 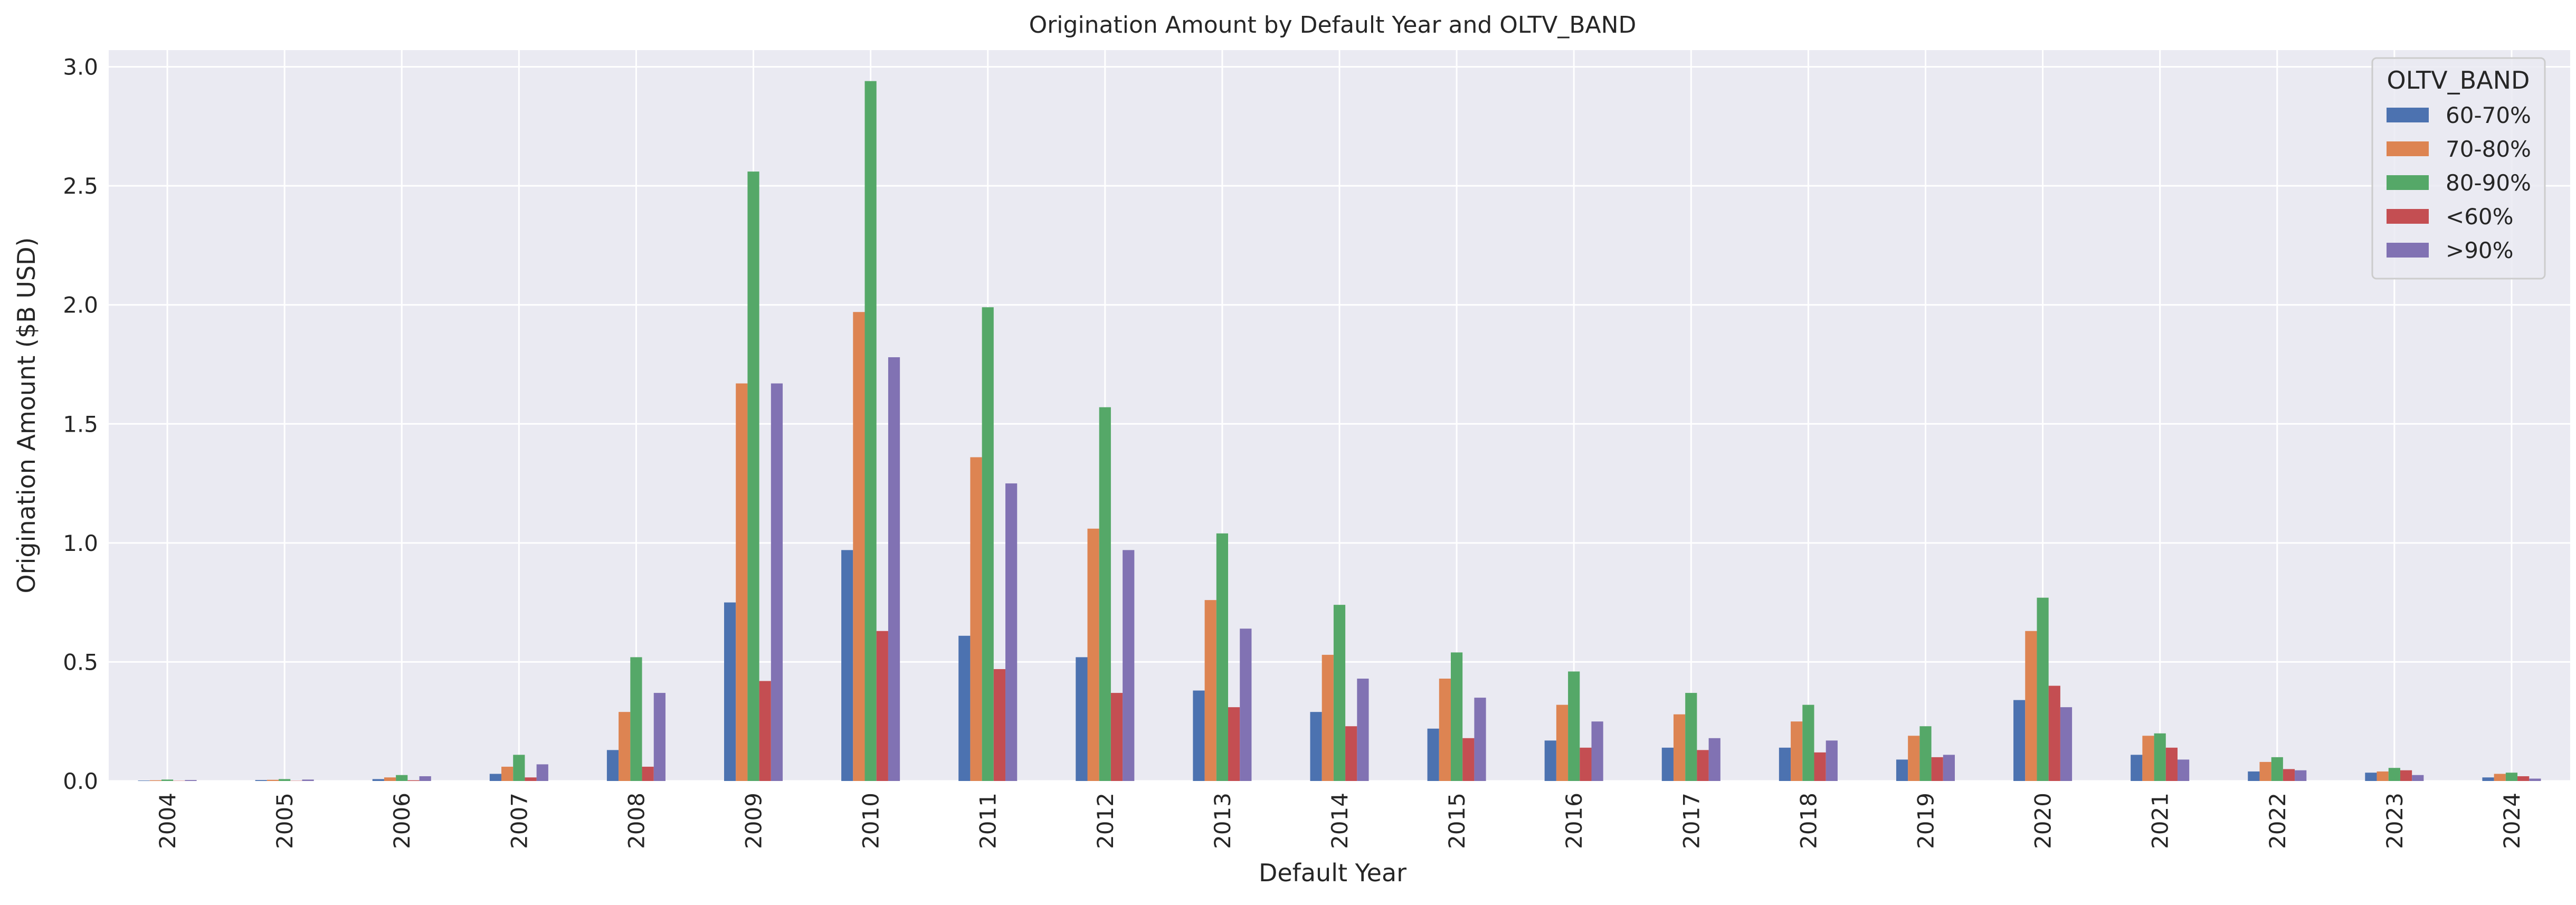 I want to click on x-tick-label: 2015, so click(x=1457, y=821).